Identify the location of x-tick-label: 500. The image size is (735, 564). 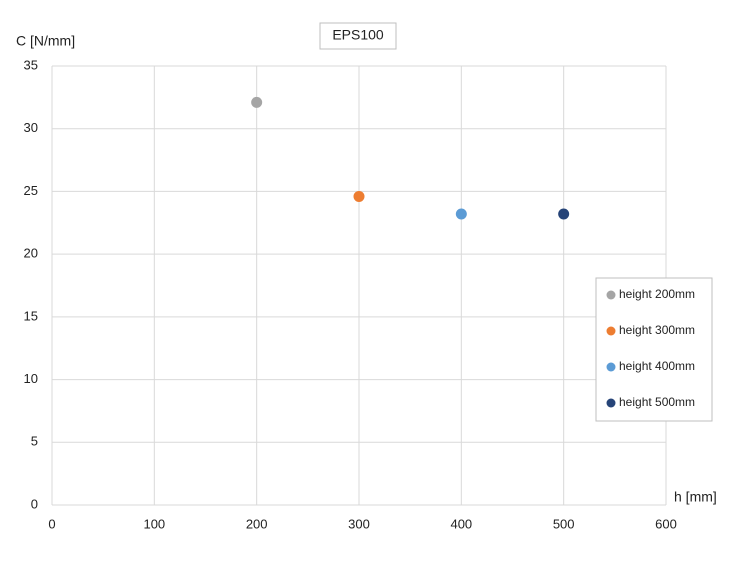
(564, 523).